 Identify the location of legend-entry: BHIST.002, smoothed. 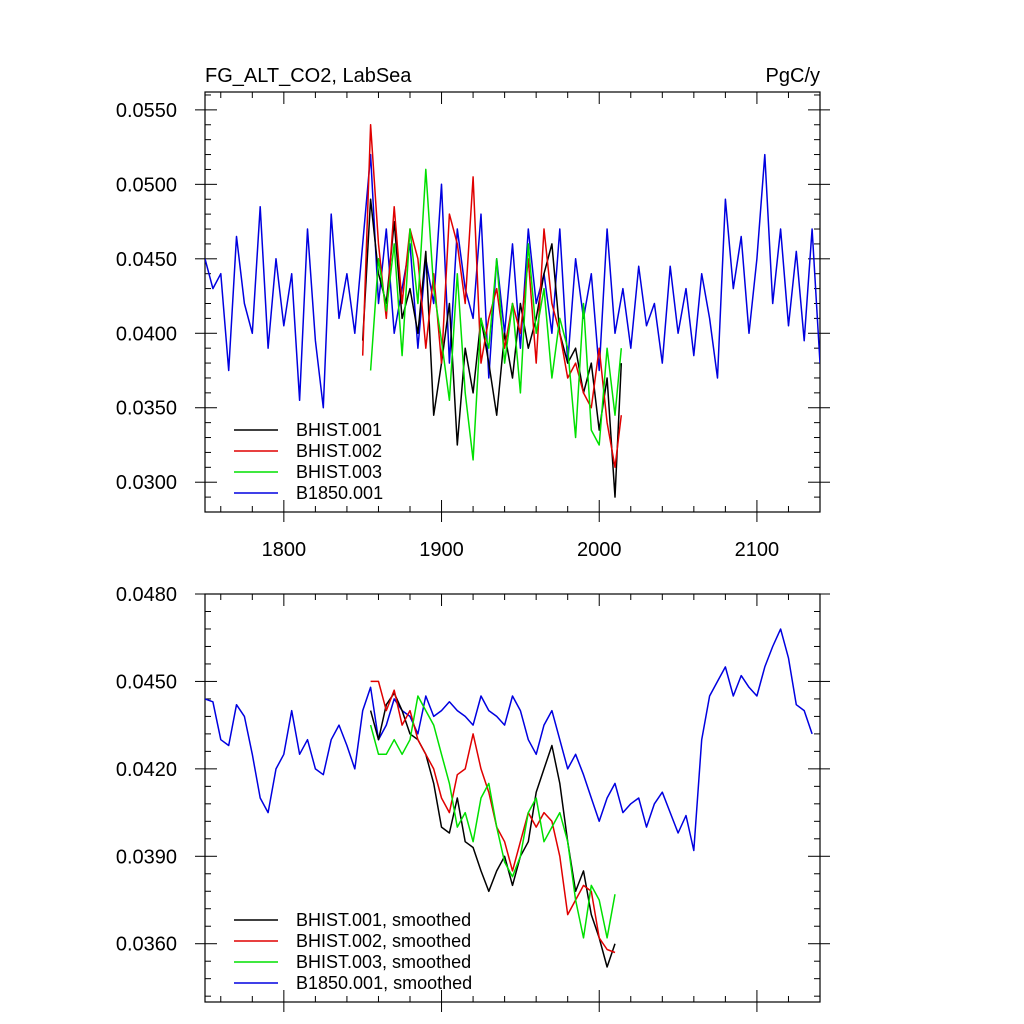
(383, 941).